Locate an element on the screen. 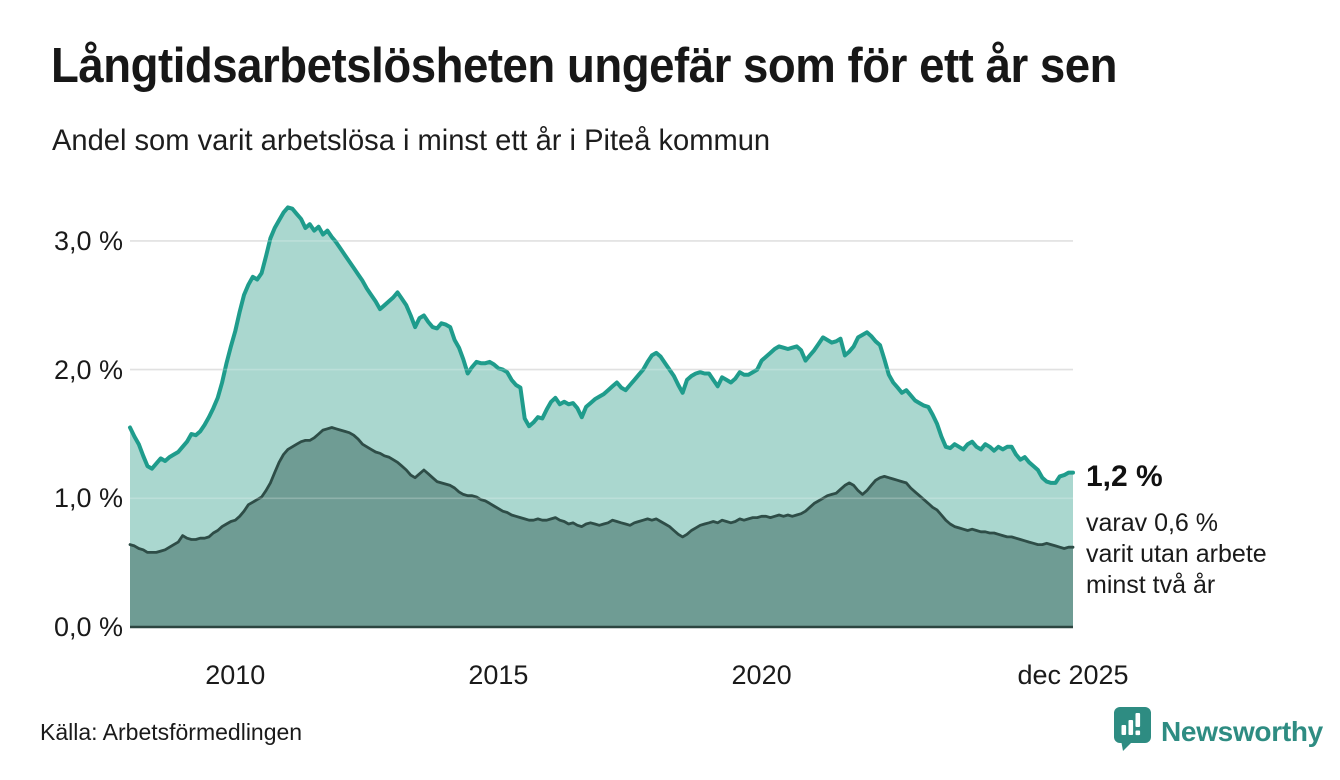 Image resolution: width=1340 pixels, height=780 pixels. x-axis-tick-label: 2015 is located at coordinates (498, 675).